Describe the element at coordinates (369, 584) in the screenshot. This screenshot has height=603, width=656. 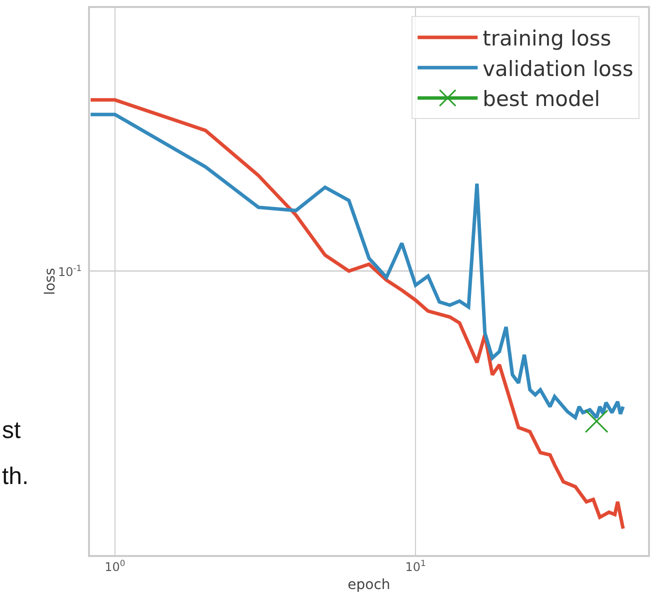
I see `x-axis-title: epoch` at that location.